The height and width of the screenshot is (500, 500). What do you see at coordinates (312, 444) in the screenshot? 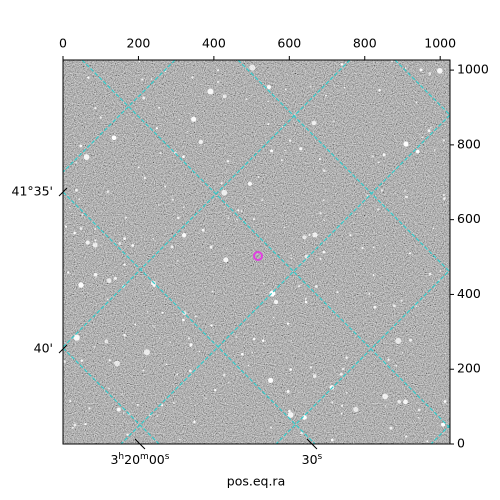
I see `ra-tick` at bounding box center [312, 444].